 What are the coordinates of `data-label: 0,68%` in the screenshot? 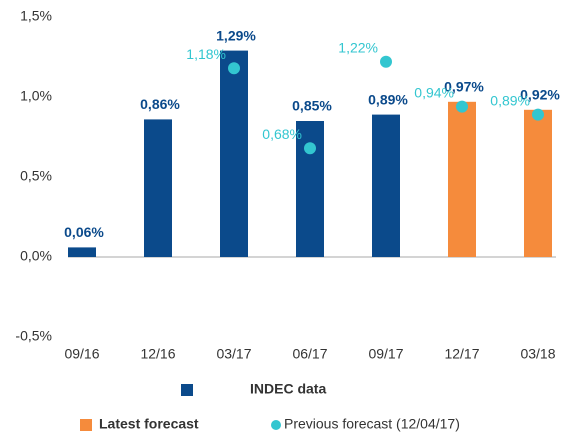 It's located at (282, 134).